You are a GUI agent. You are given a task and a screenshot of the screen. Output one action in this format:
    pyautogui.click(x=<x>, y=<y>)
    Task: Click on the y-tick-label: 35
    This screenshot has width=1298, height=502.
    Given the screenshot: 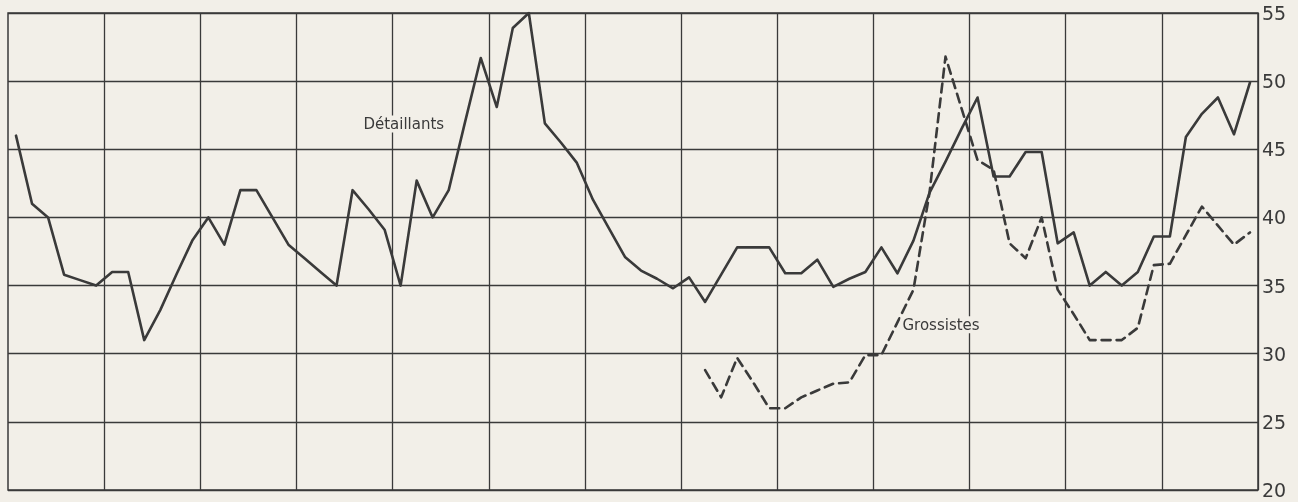 What is the action you would take?
    pyautogui.click(x=1274, y=285)
    